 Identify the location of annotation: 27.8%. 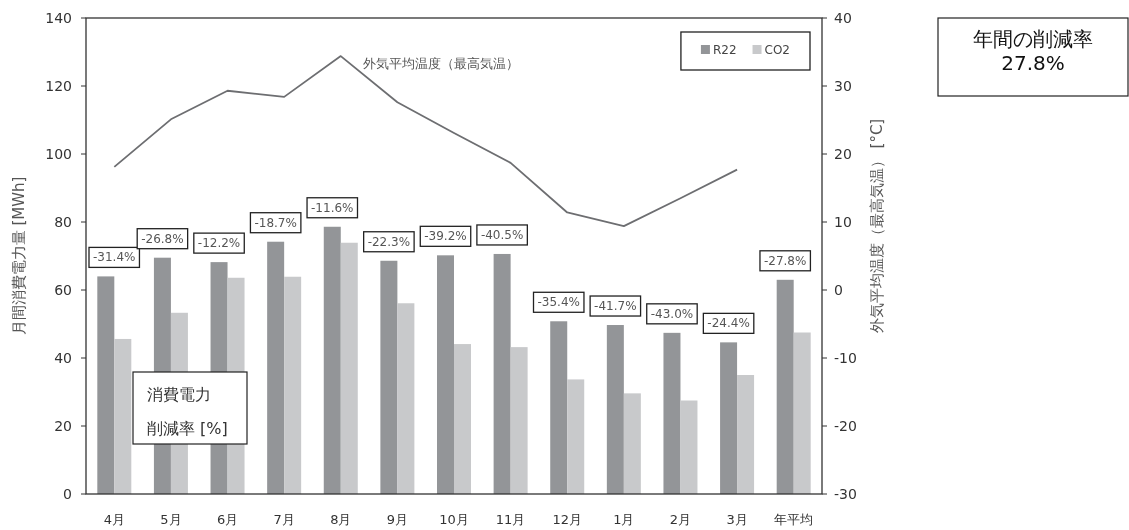
(1033, 63).